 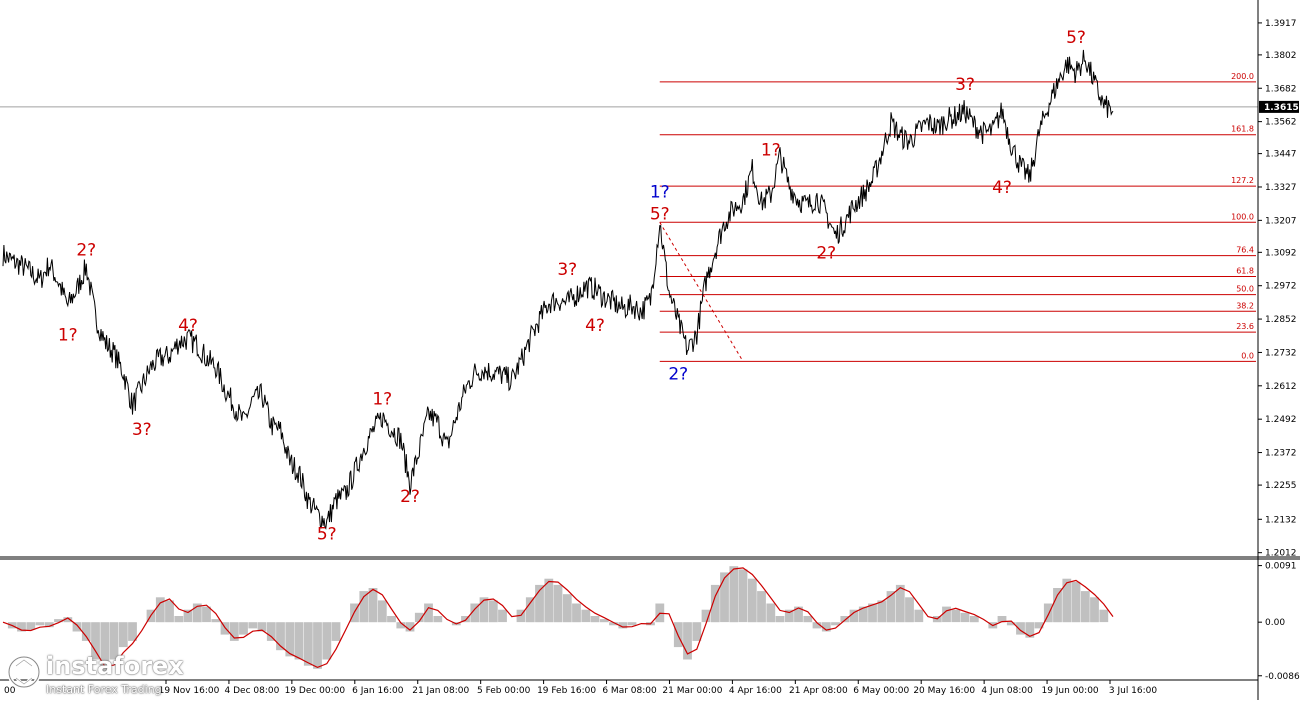 What do you see at coordinates (189, 691) in the screenshot?
I see `x-tick-label: 19 Nov 16:00` at bounding box center [189, 691].